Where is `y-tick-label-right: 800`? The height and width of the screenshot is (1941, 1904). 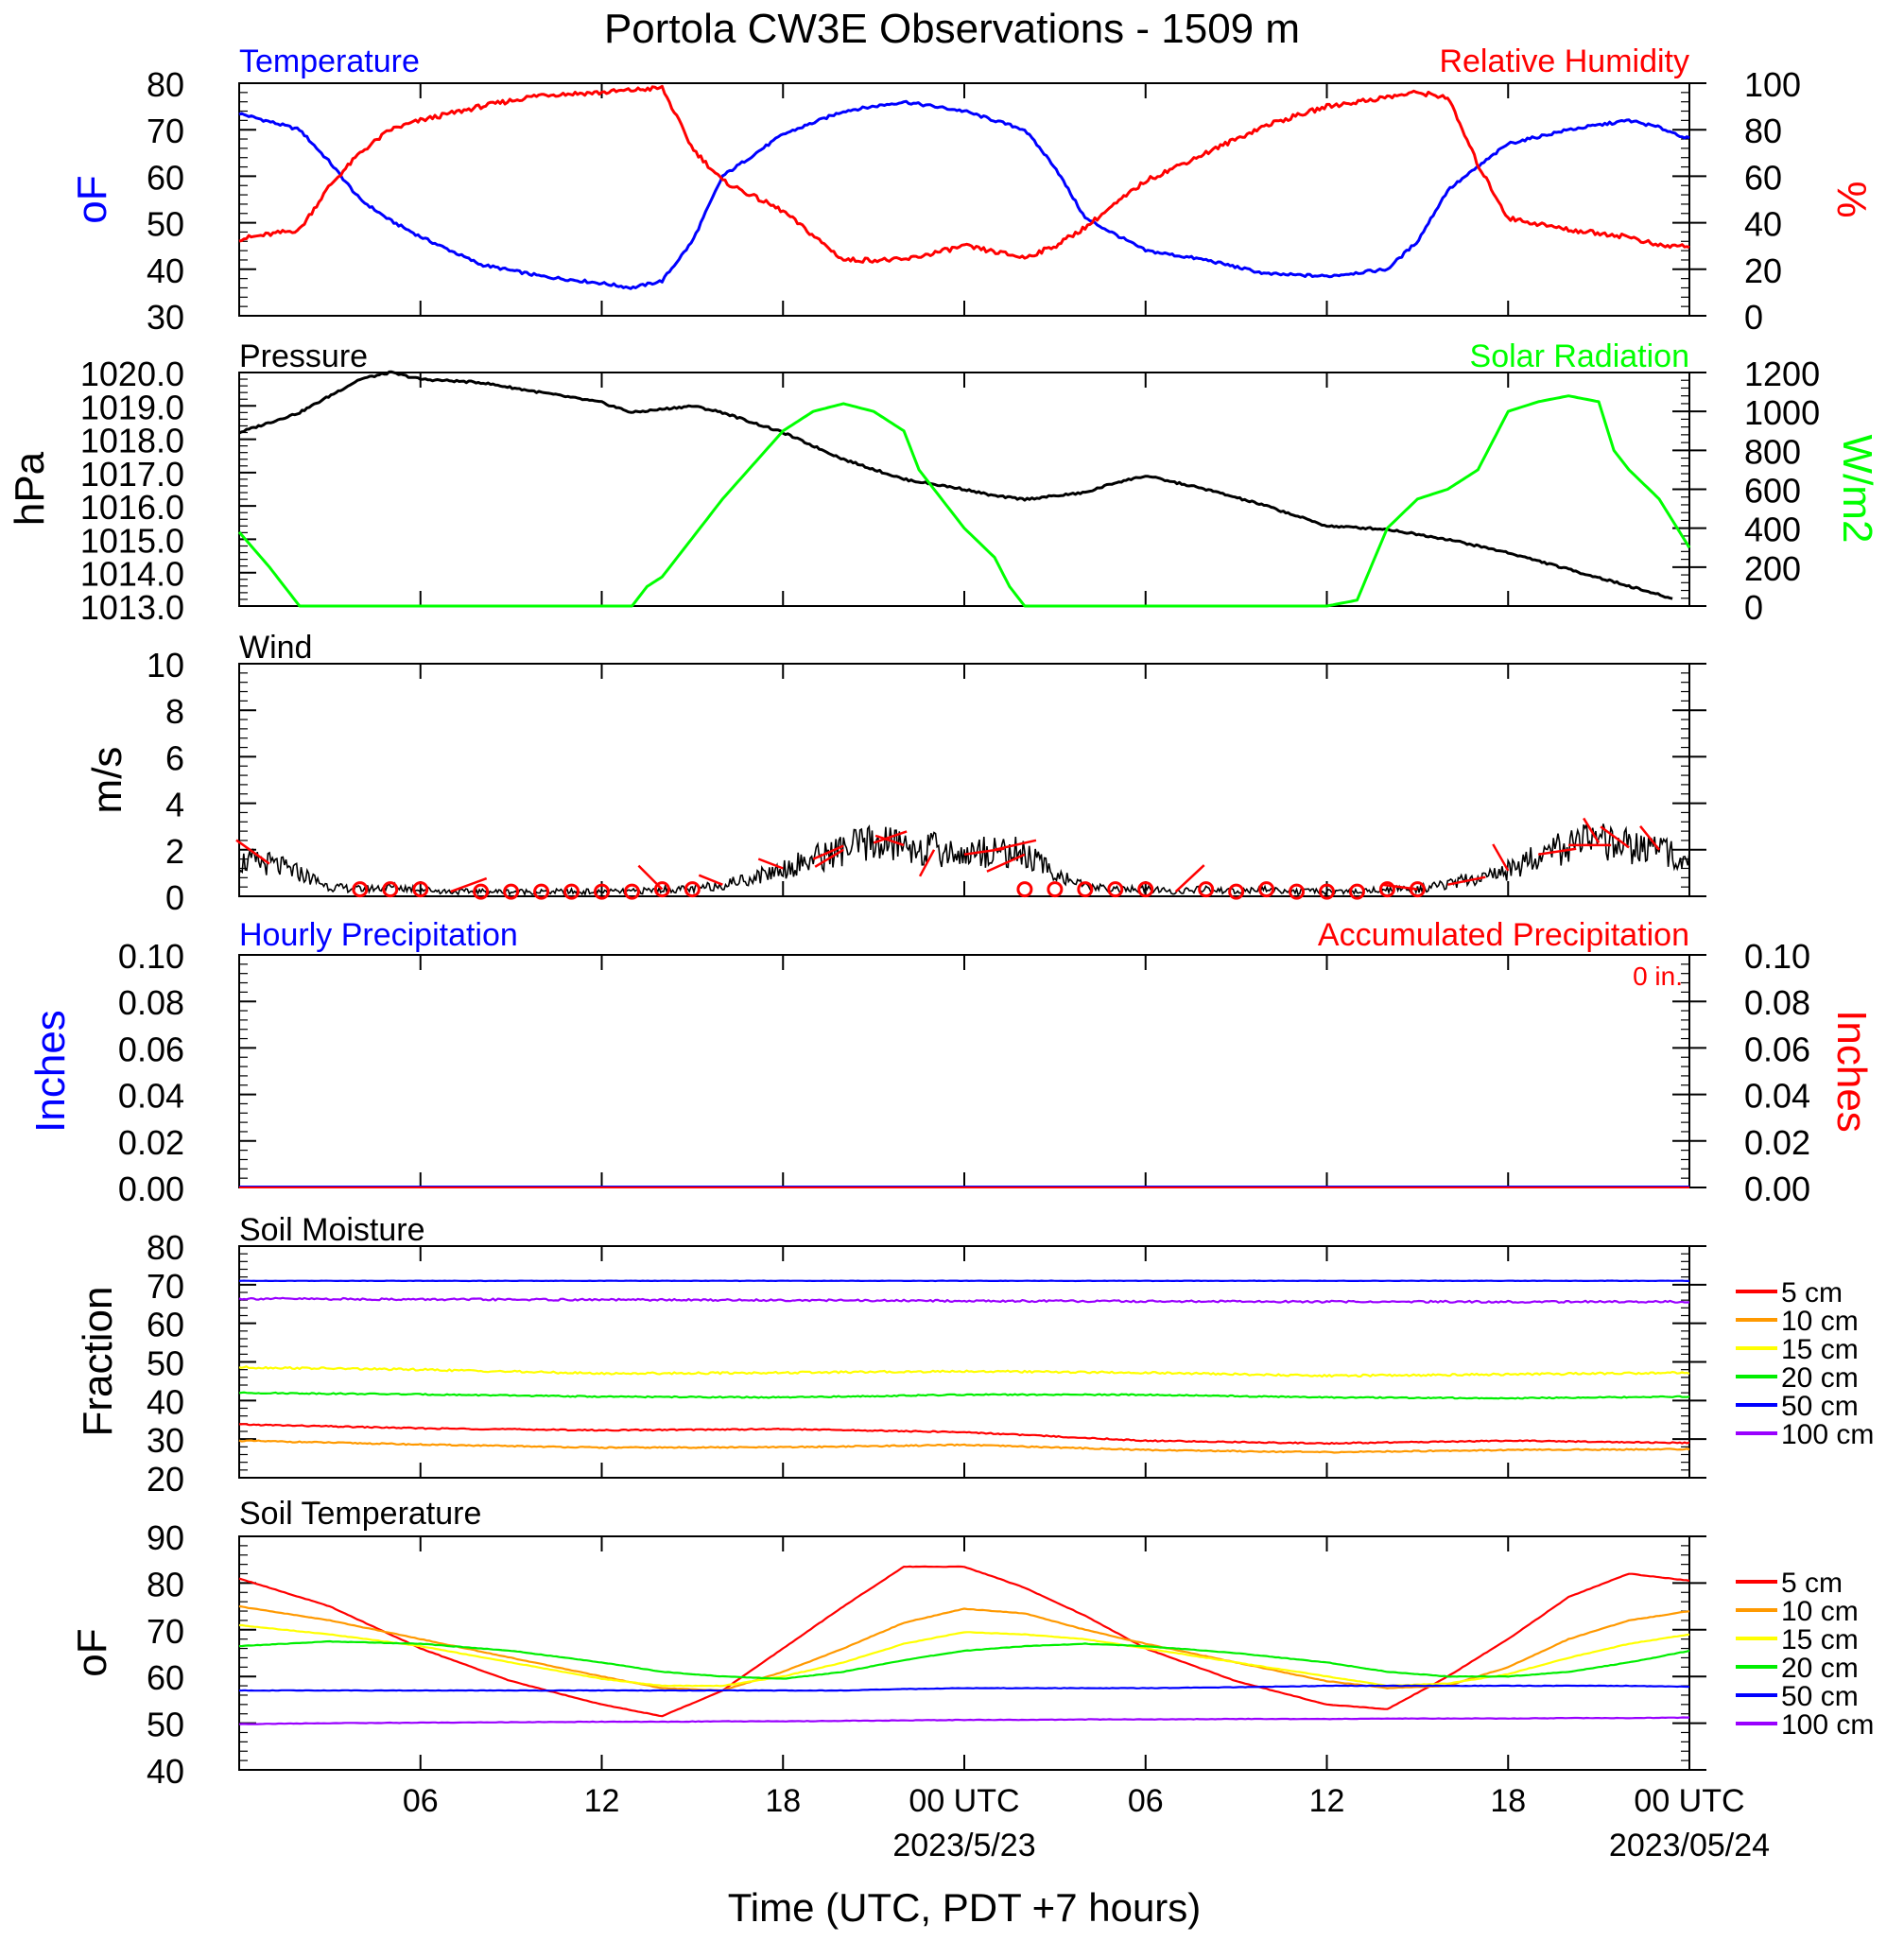
y-tick-label-right: 800 is located at coordinates (1772, 452).